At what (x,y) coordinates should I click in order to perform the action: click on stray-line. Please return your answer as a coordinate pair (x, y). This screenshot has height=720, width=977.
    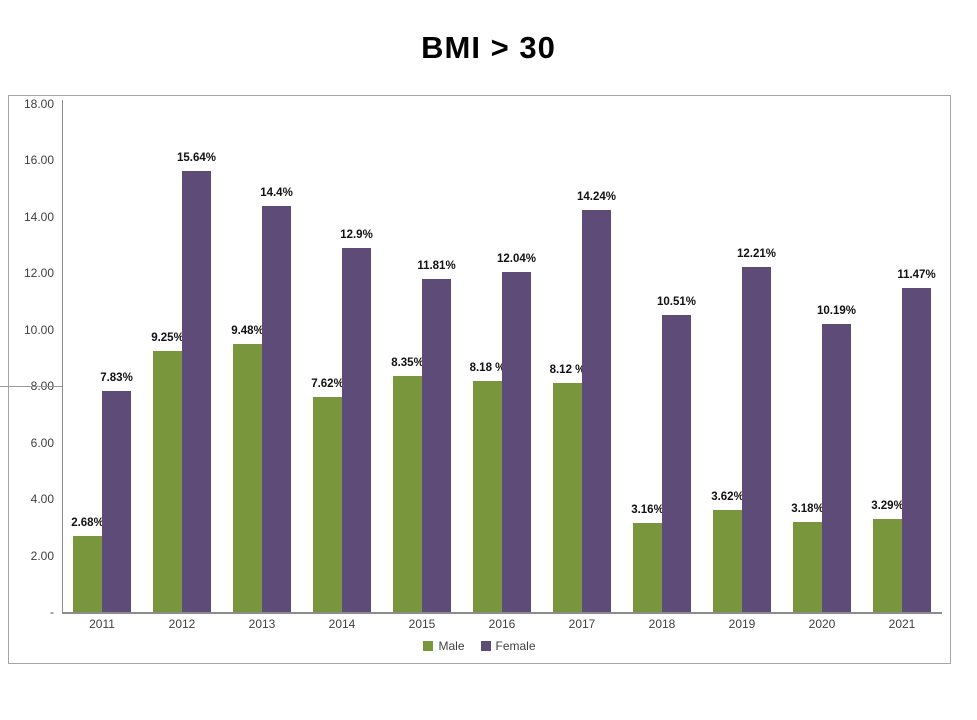
    Looking at the image, I should click on (31, 387).